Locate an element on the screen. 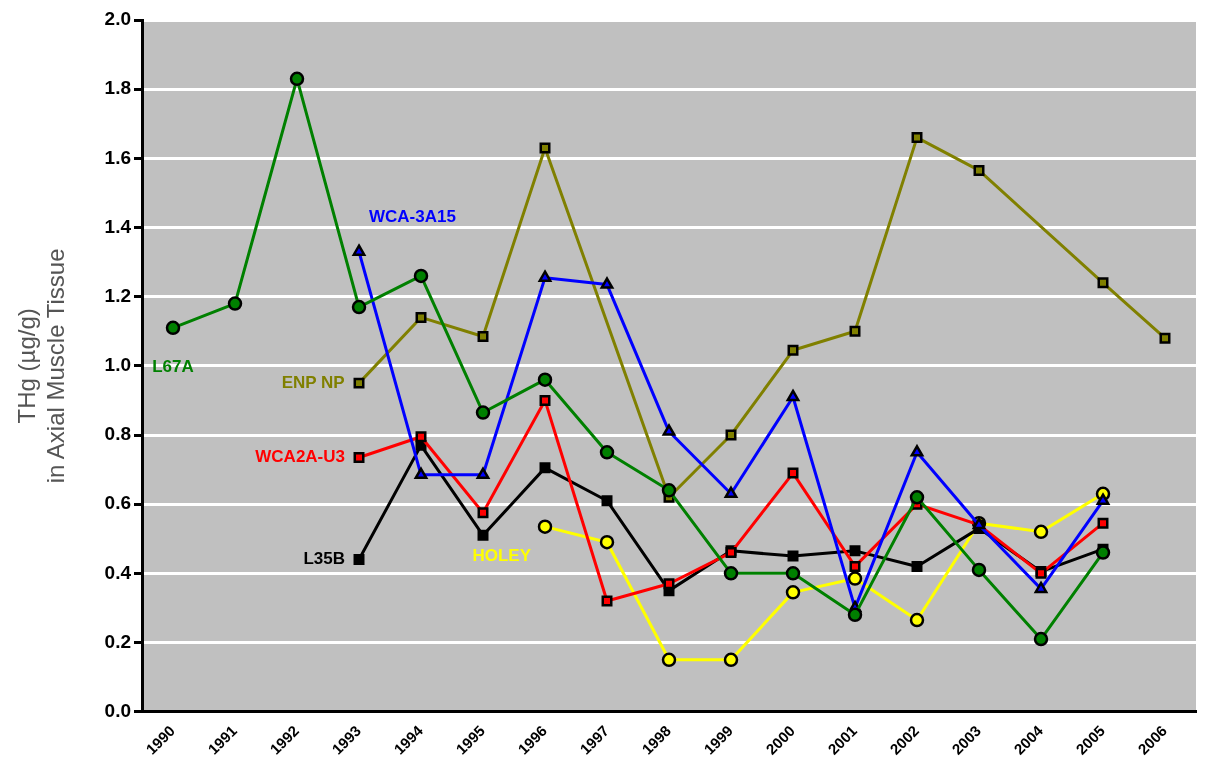 This screenshot has width=1210, height=762. y-tick-label: 0.4 is located at coordinates (118, 572).